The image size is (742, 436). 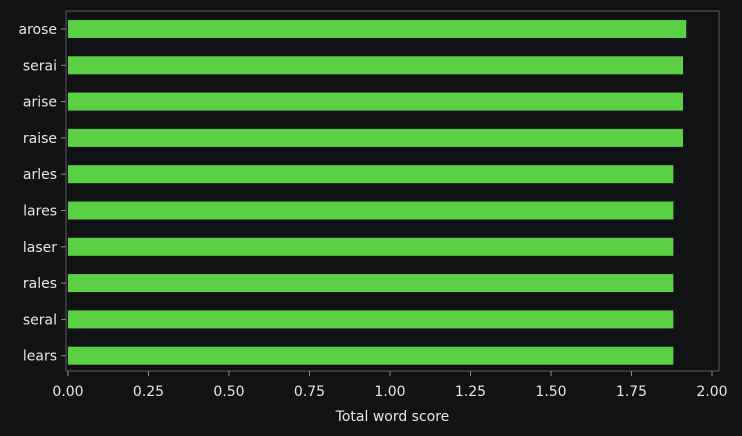 I want to click on x-tick-label: 2.00, so click(x=711, y=392).